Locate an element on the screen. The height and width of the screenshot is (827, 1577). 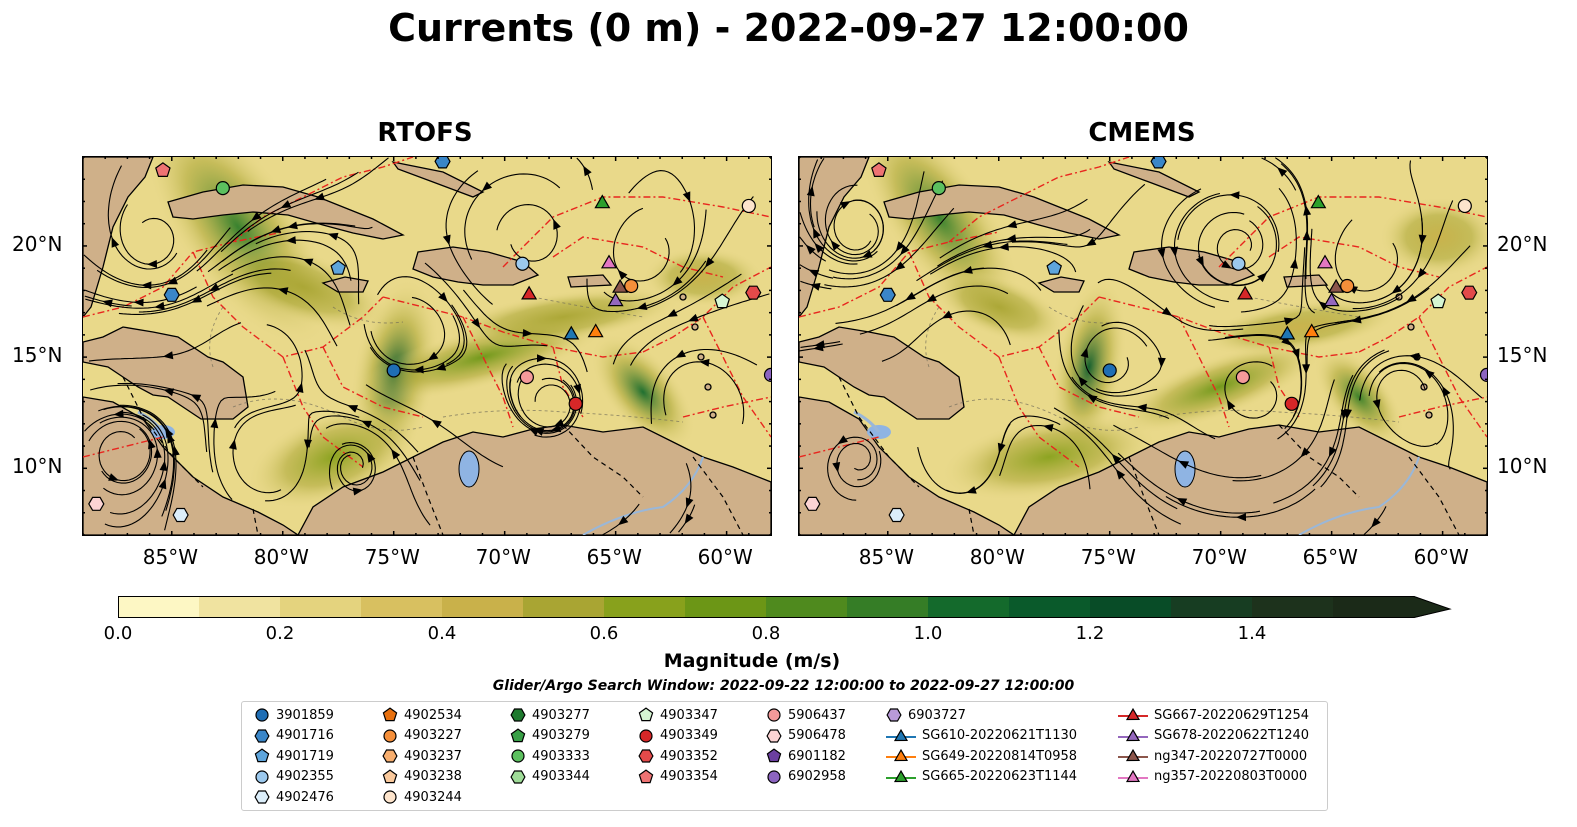
obs-marker-SG665-20220623T1144 is located at coordinates (602, 201).